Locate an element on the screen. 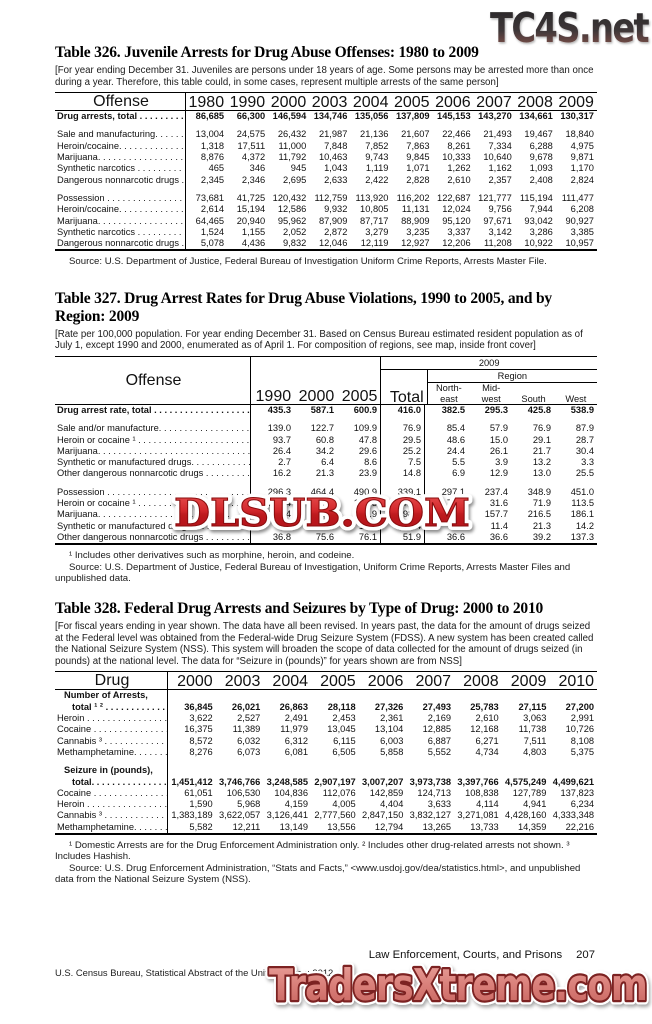 The height and width of the screenshot is (1024, 652). row-label: Methamphetamine. . . . . . . . . . . is located at coordinates (112, 752).